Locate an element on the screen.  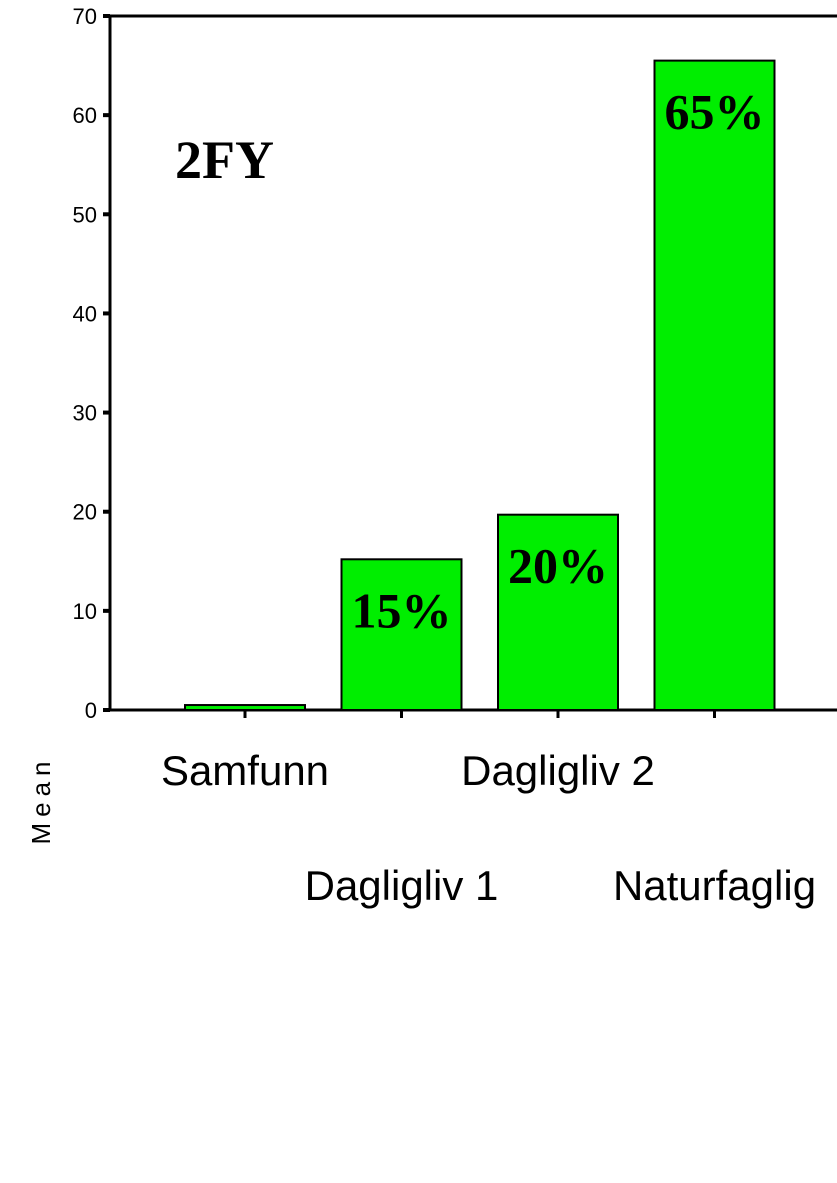
y-tick-label: 30 is located at coordinates (85, 413).